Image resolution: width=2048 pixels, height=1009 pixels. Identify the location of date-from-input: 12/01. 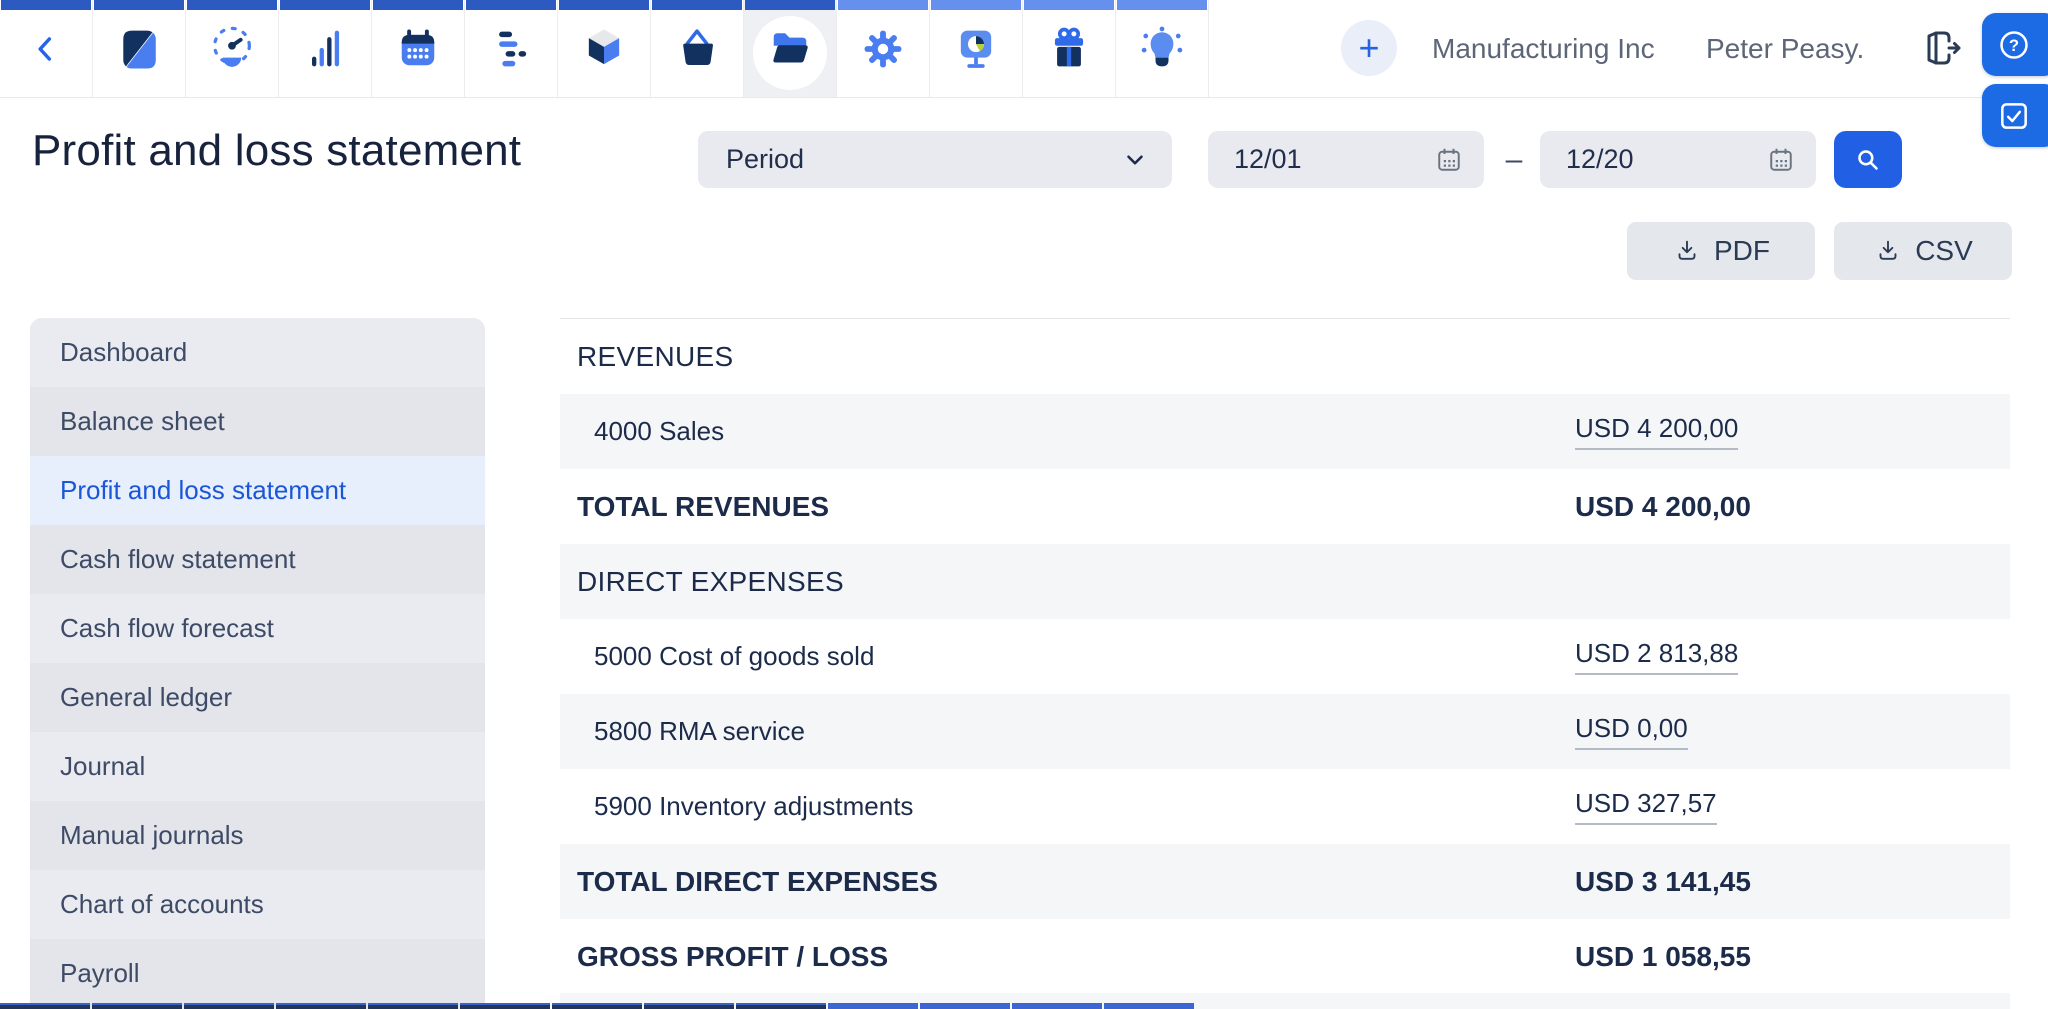
(1346, 159).